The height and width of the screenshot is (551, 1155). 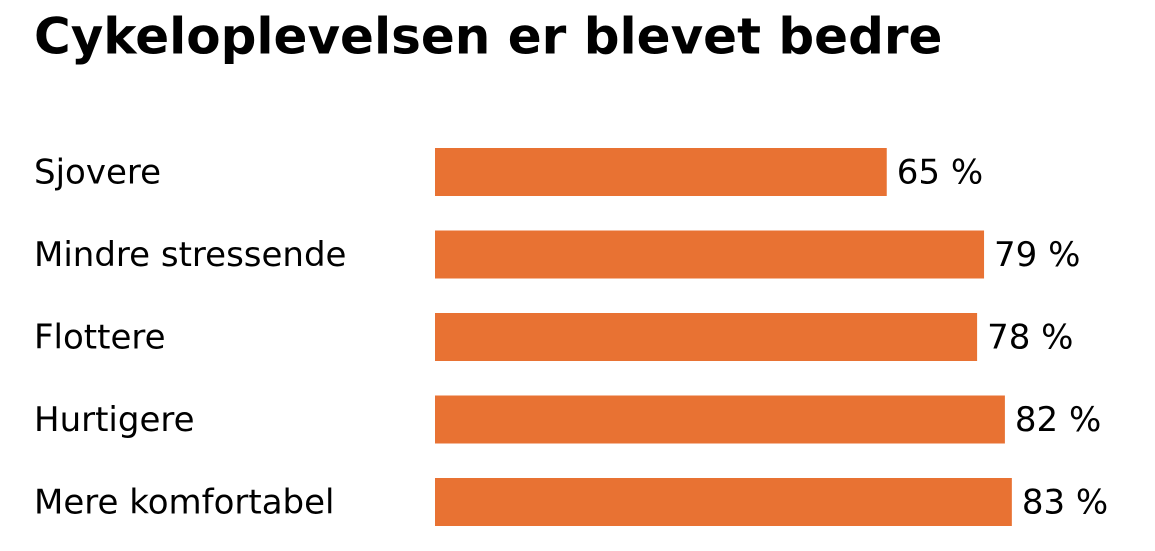 What do you see at coordinates (184, 503) in the screenshot?
I see `category-label: Mere komfortabel` at bounding box center [184, 503].